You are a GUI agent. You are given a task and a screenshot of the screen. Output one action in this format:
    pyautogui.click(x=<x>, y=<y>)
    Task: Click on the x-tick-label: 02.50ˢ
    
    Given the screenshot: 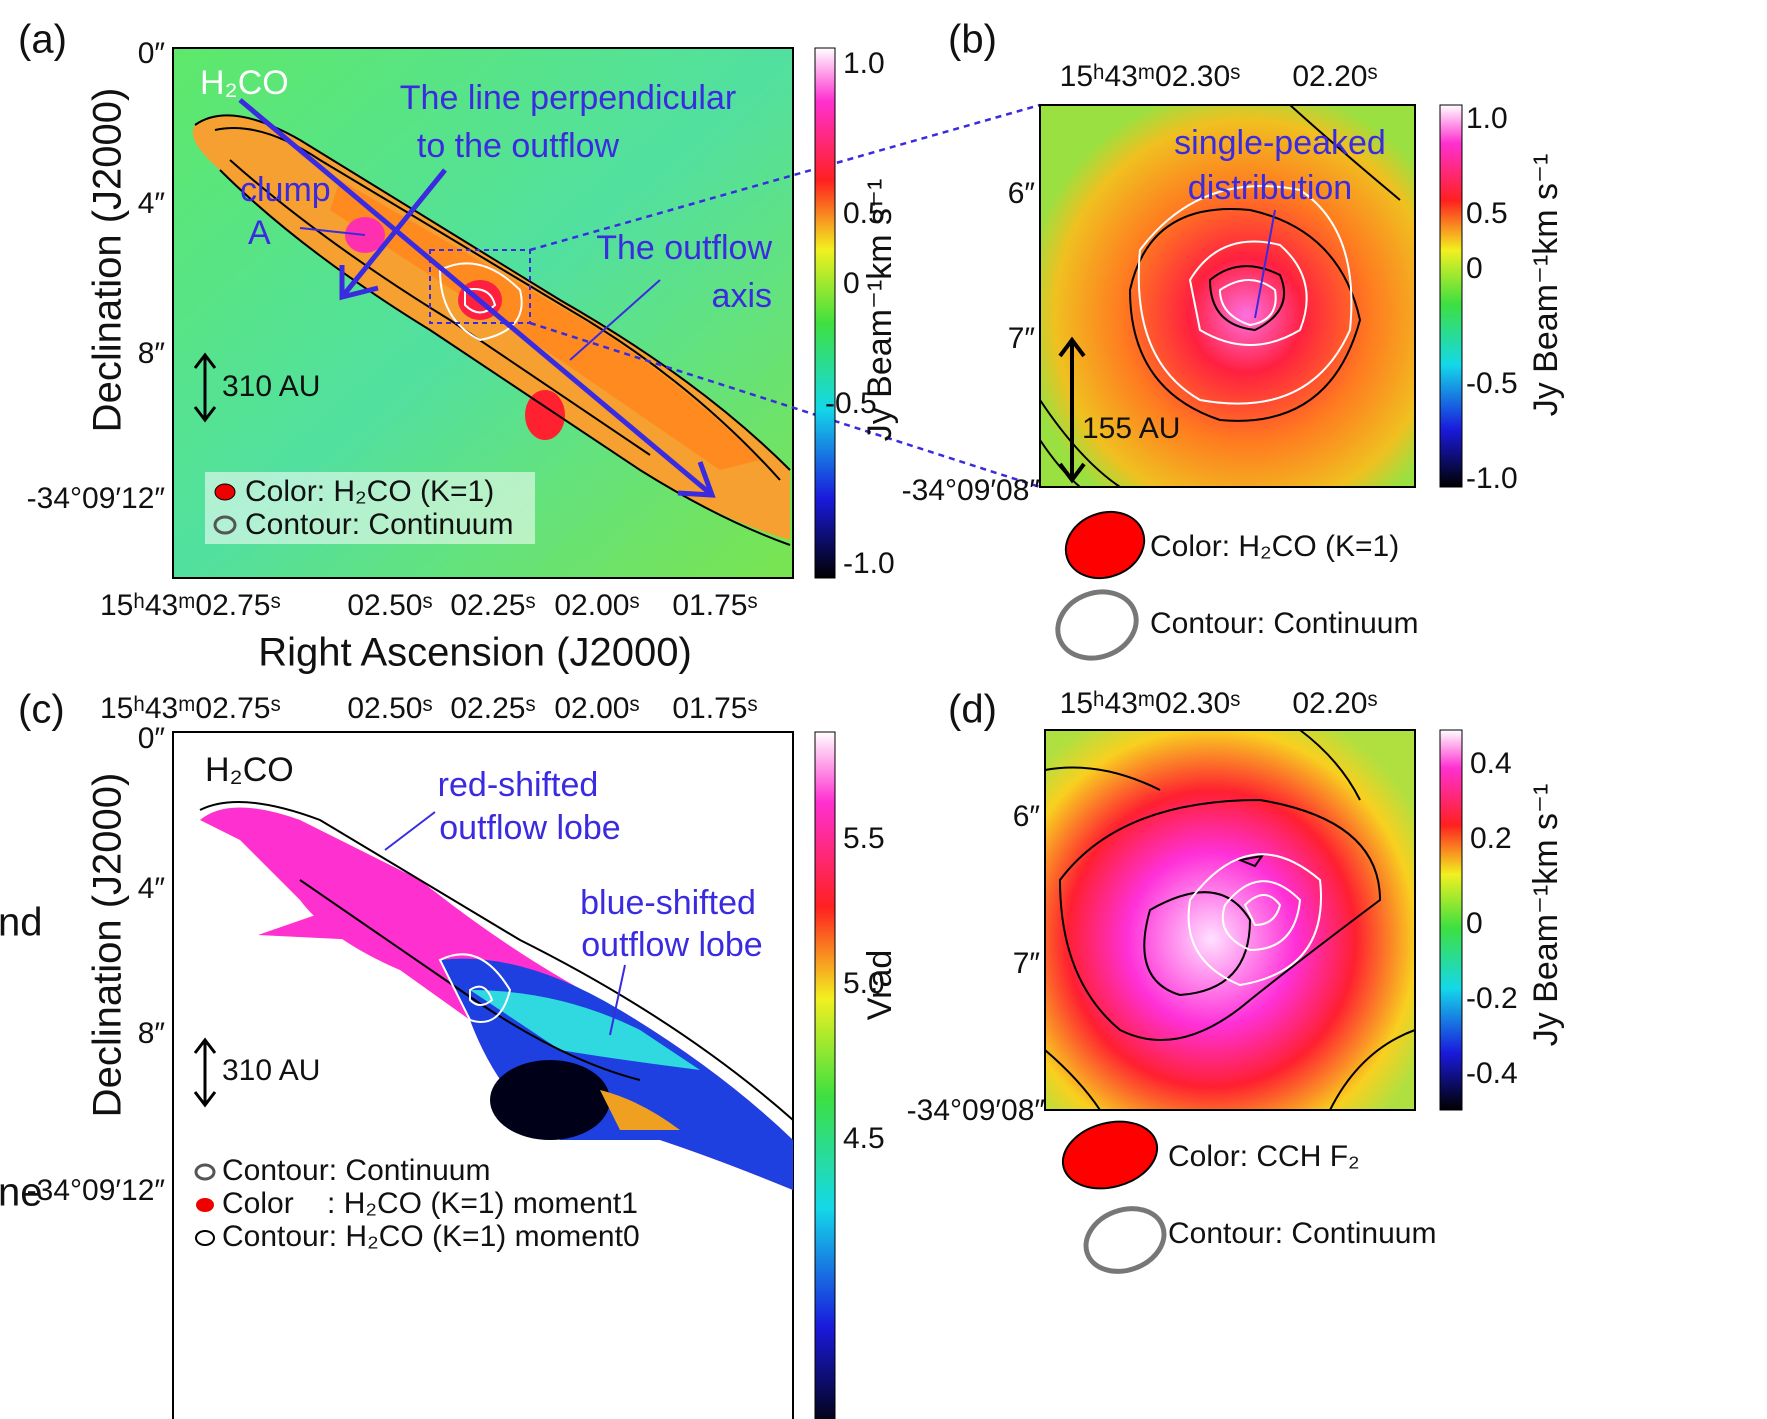 What is the action you would take?
    pyautogui.click(x=389, y=708)
    